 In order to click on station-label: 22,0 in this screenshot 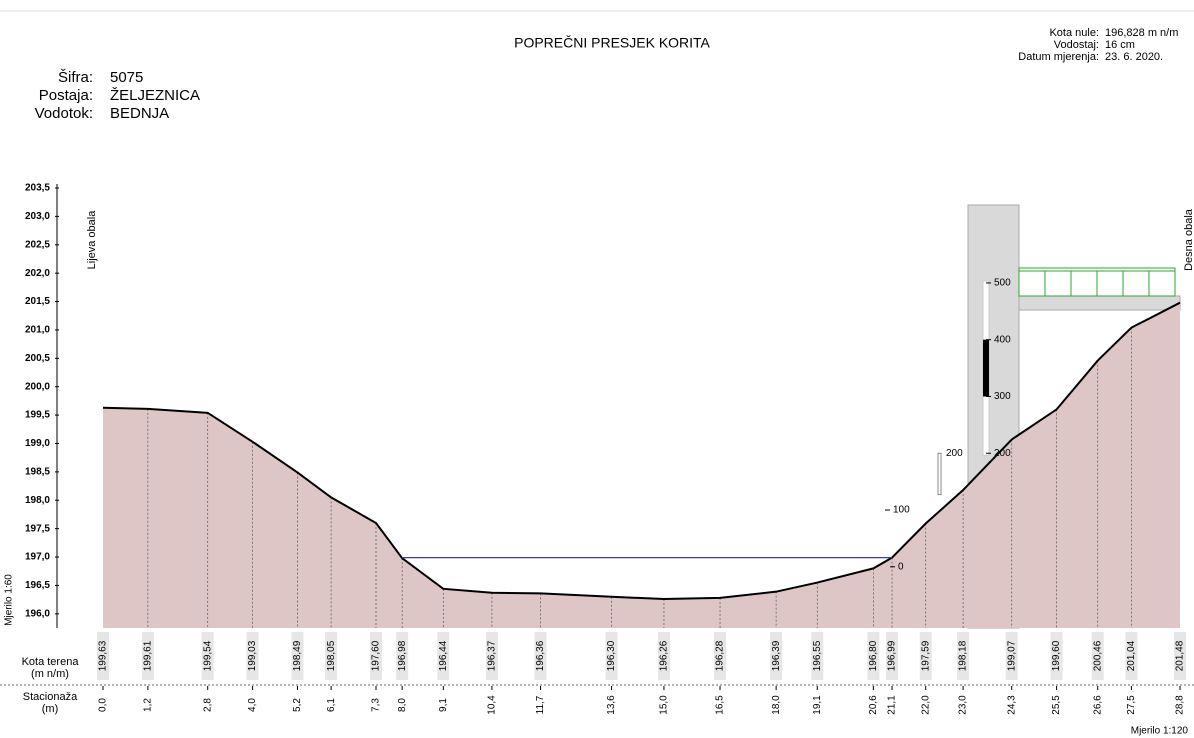, I will do `click(925, 705)`.